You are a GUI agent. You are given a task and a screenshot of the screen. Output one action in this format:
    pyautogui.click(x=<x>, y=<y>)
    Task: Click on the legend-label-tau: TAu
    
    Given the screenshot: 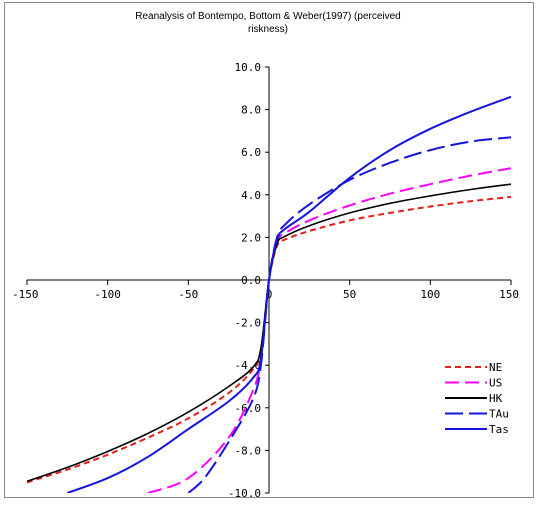 What is the action you would take?
    pyautogui.click(x=499, y=414)
    